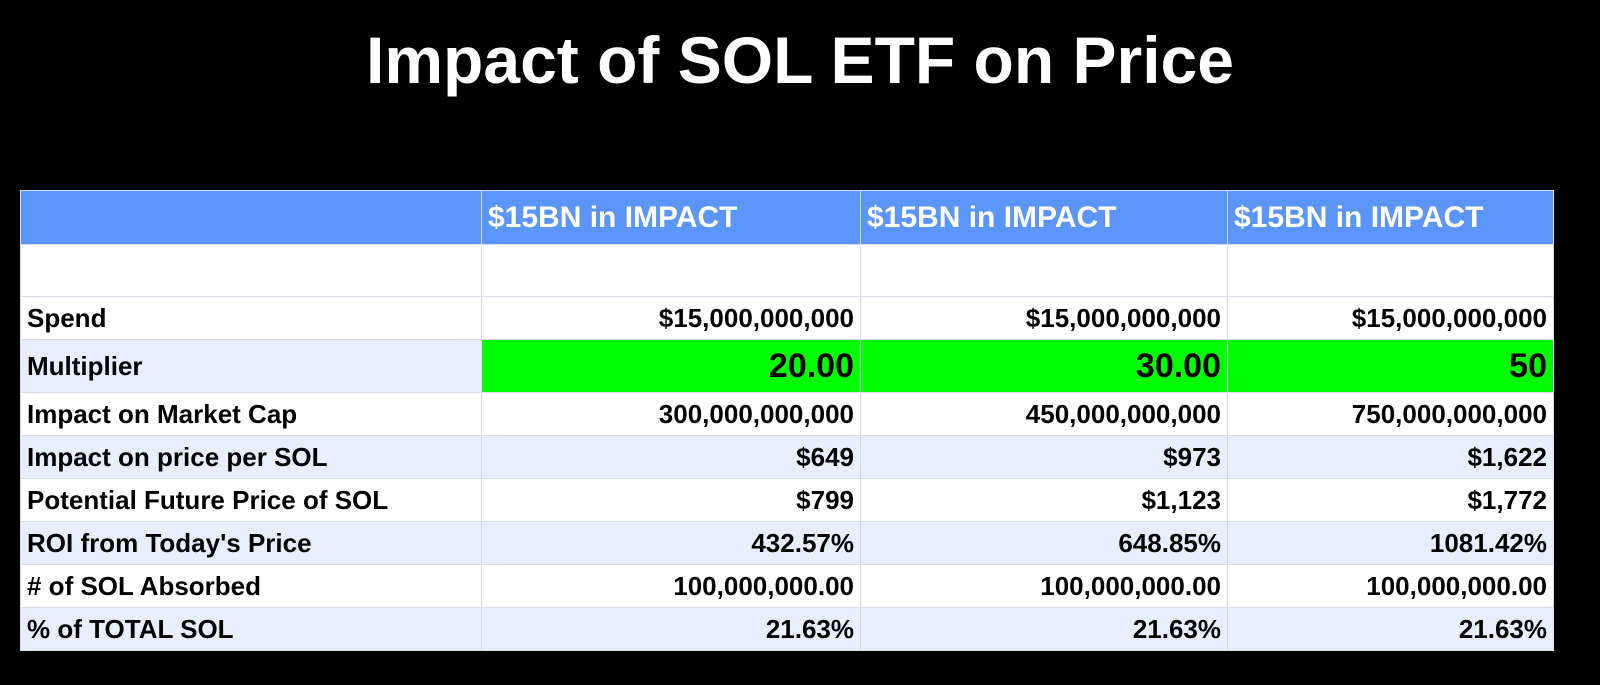  Describe the element at coordinates (251, 500) in the screenshot. I see `row-label: Potential Future Price of SOL` at that location.